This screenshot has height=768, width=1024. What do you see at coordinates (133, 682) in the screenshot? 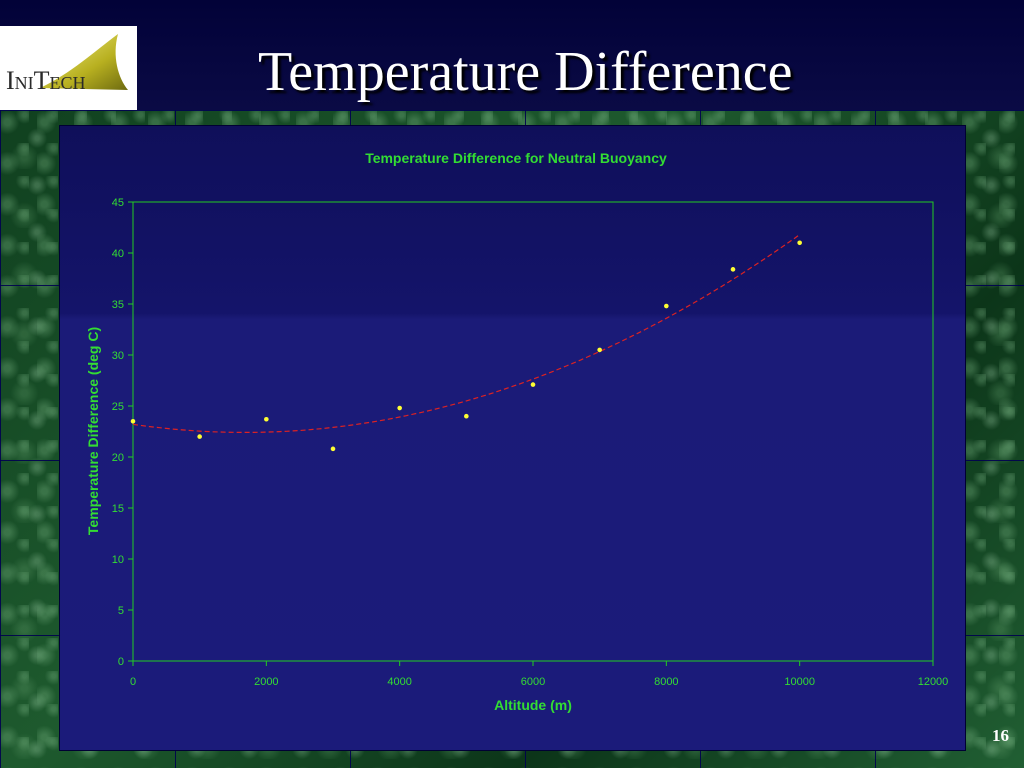
I see `x-tick-label: 0` at bounding box center [133, 682].